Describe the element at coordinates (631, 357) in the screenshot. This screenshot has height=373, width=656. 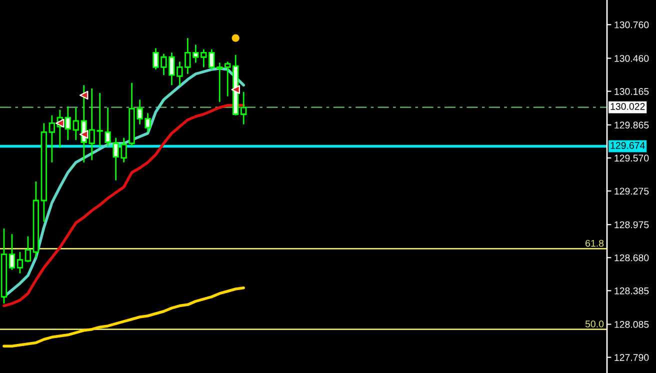
I see `y-tick-label: 127.790` at that location.